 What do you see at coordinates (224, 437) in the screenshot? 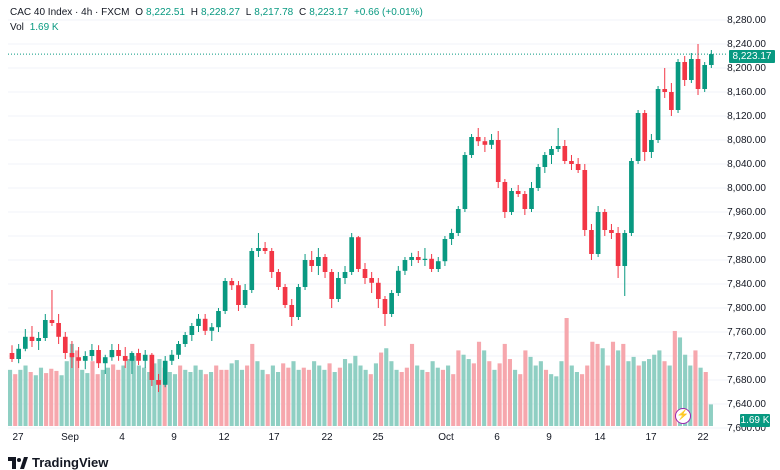
I see `x-tick-label: 12` at bounding box center [224, 437].